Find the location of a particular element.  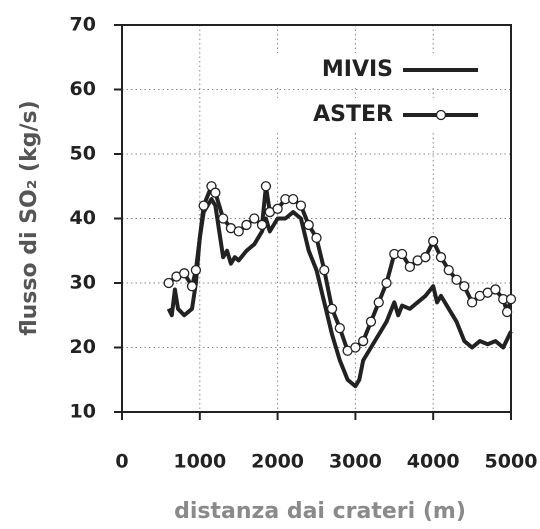

y-tick-label: 70 is located at coordinates (83, 25).